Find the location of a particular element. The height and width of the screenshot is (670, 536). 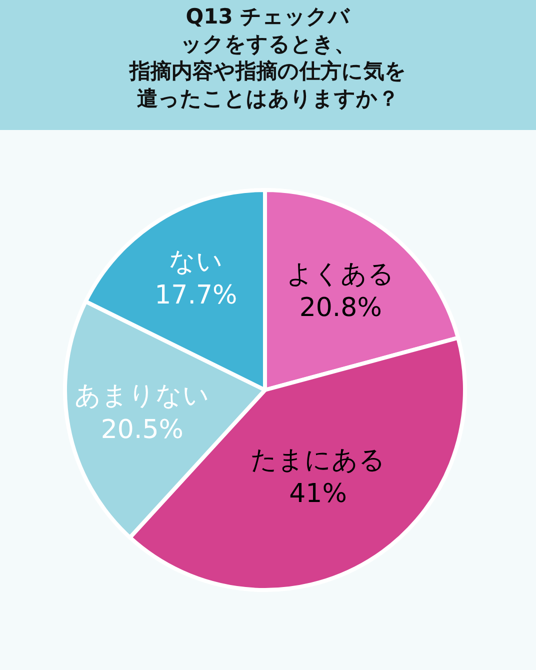

data-label: 17.7% is located at coordinates (196, 295).